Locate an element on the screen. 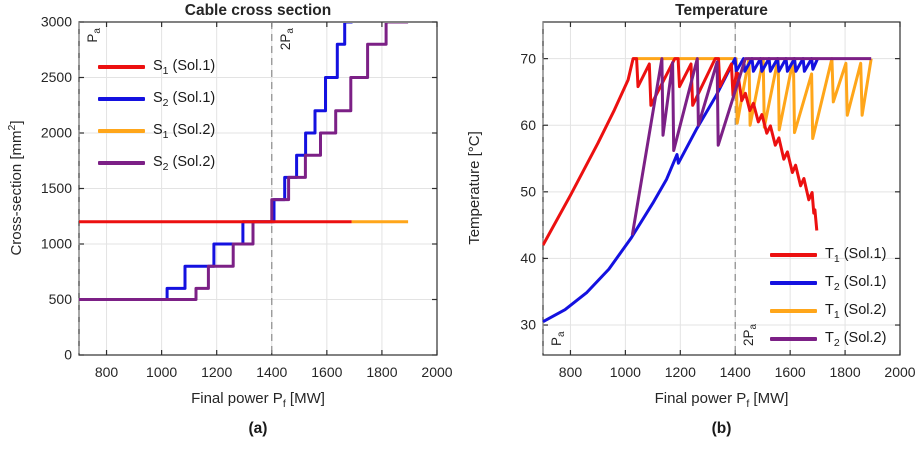  legend-label: S1 (Sol.2) is located at coordinates (184, 131).